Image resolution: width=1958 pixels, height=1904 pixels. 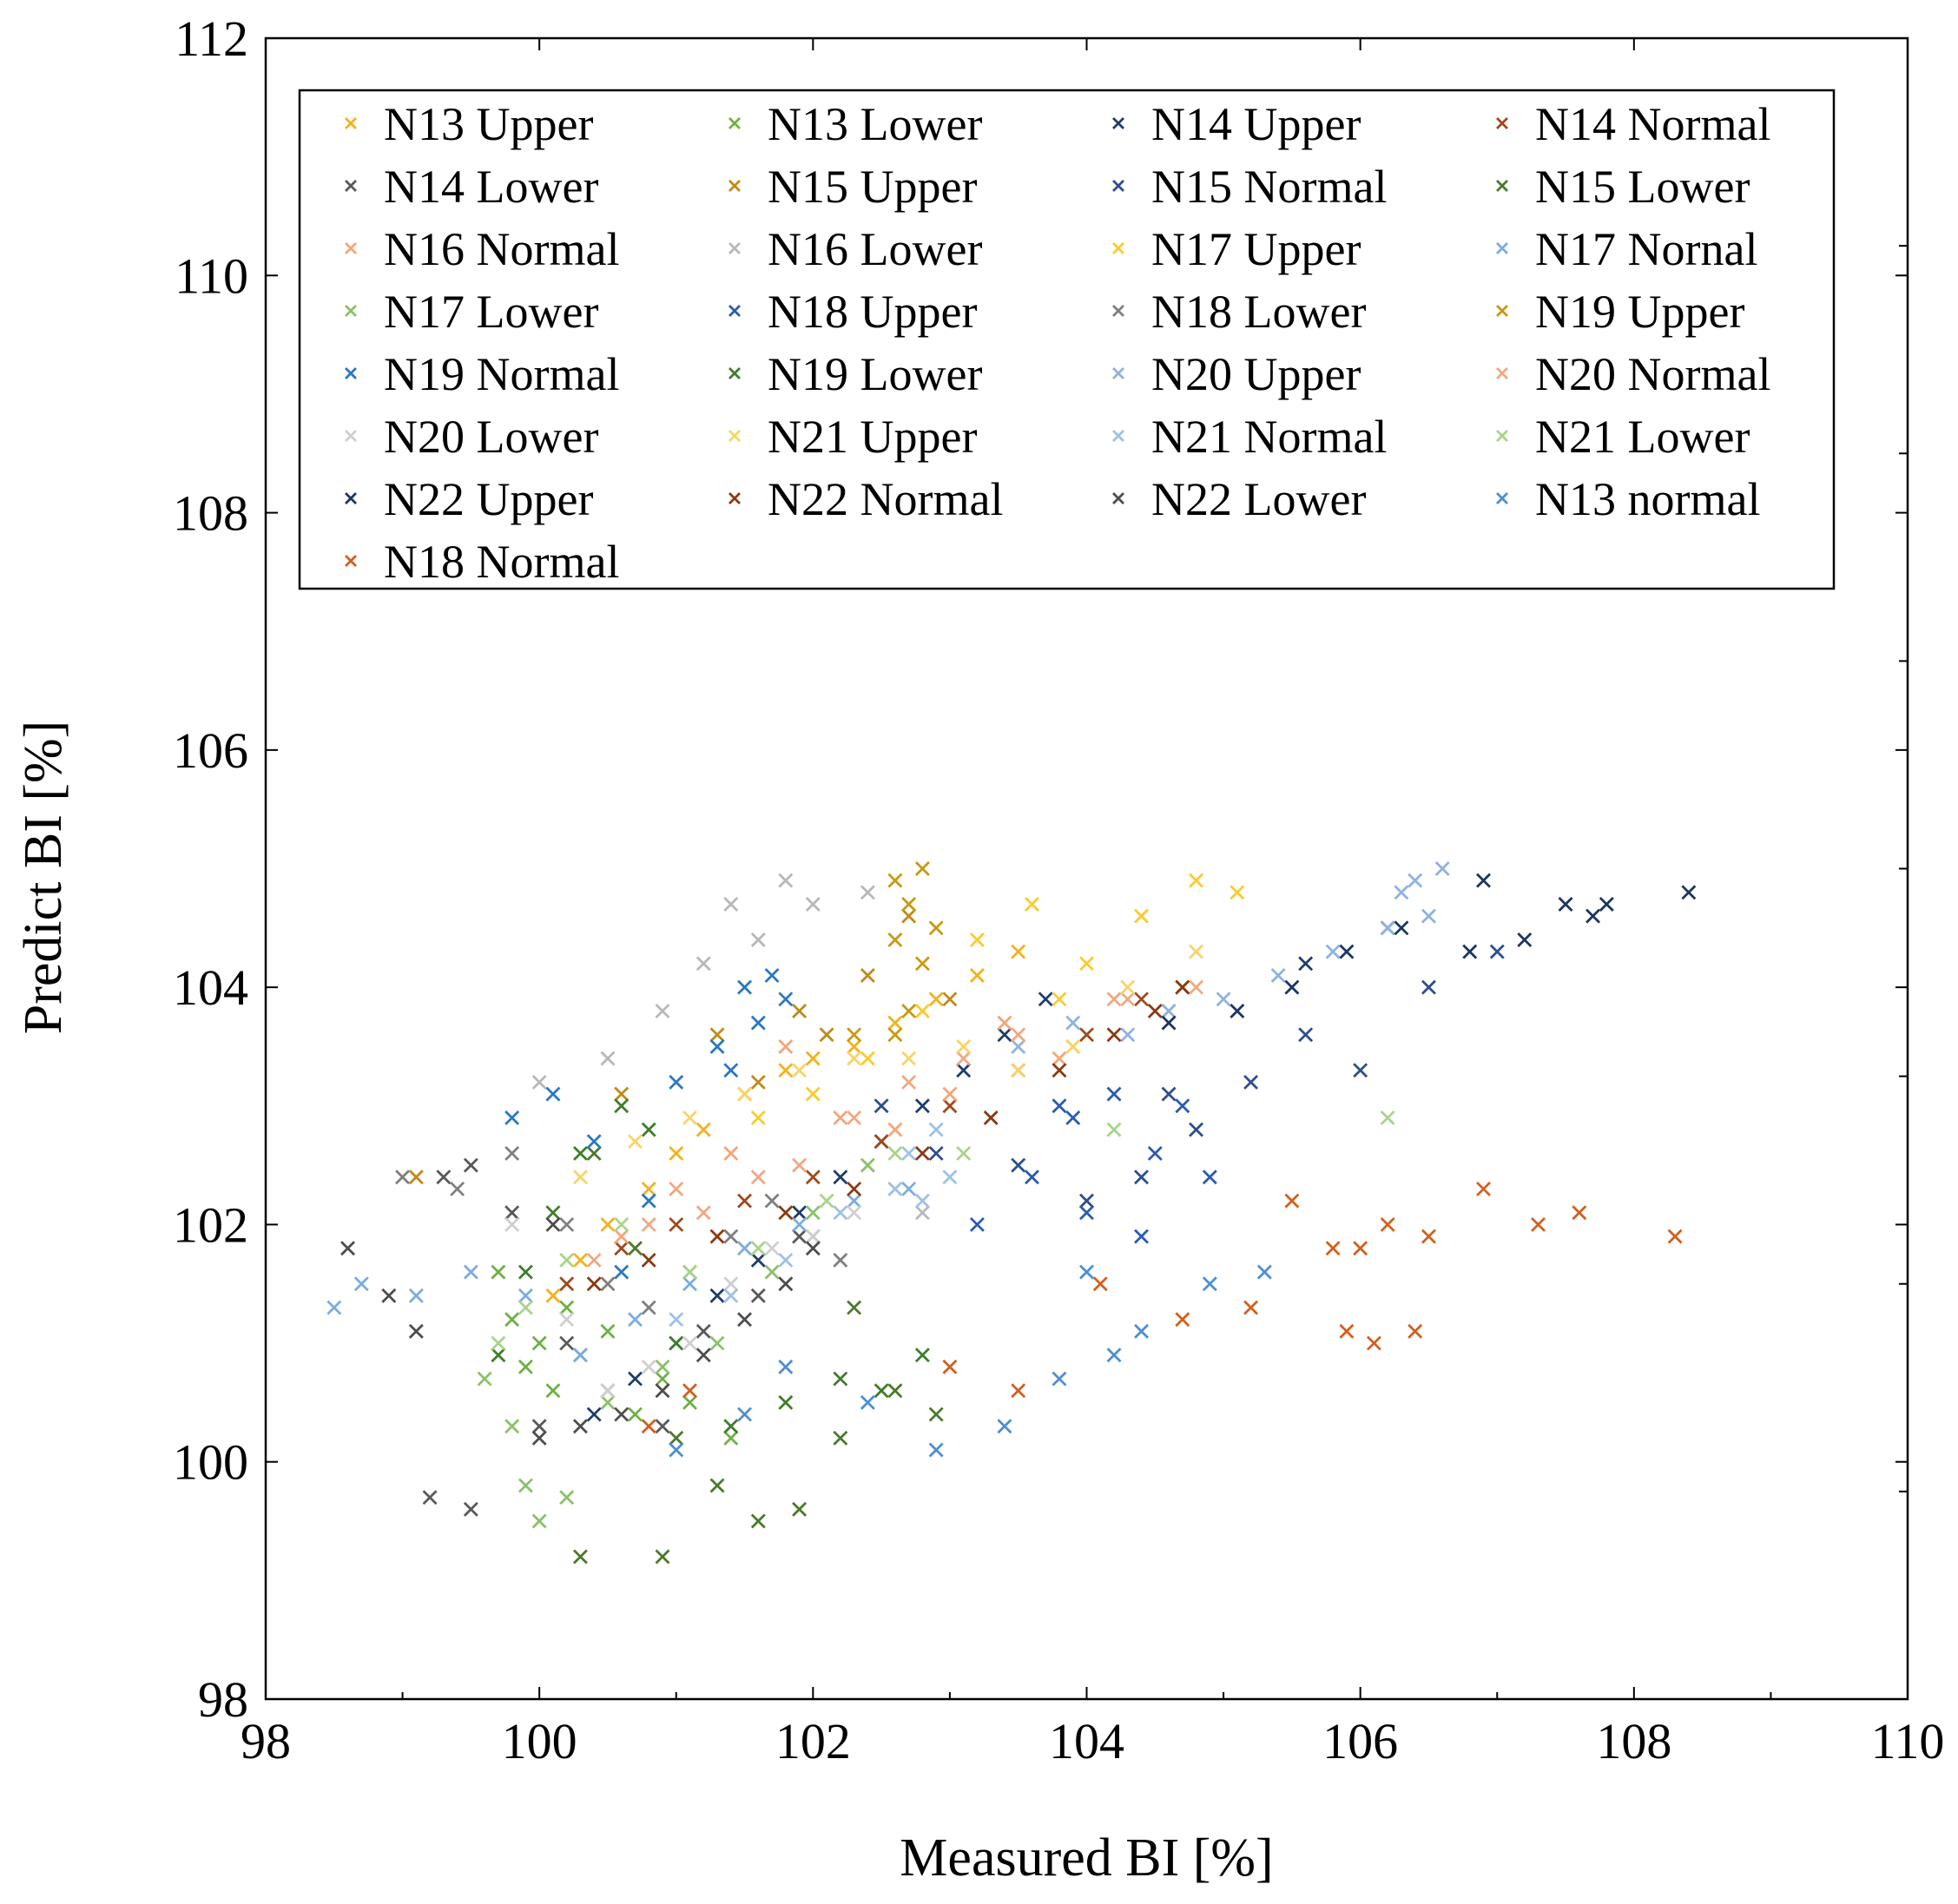 What do you see at coordinates (1647, 499) in the screenshot?
I see `legend-label: N13 normal` at bounding box center [1647, 499].